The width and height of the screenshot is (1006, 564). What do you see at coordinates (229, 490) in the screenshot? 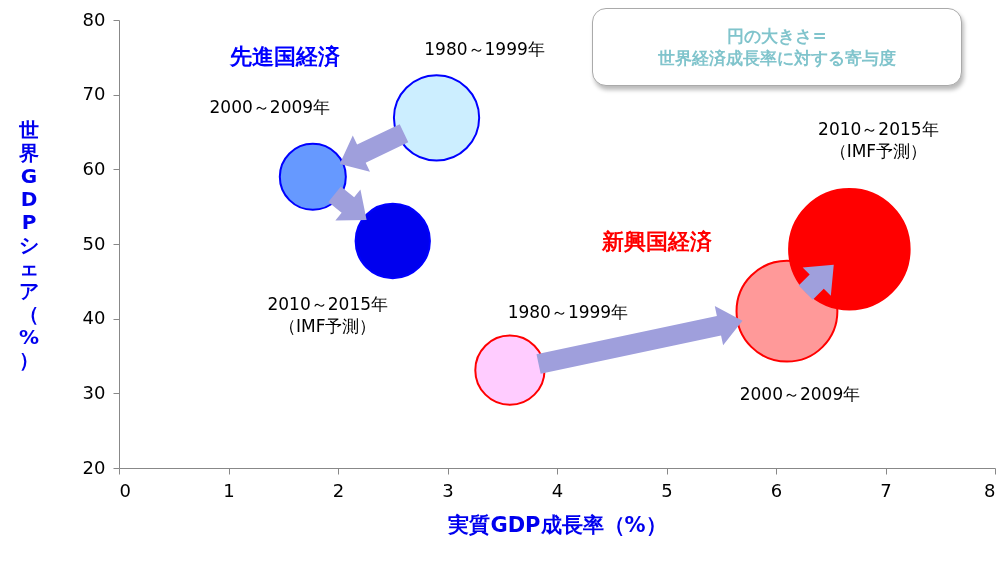
I see `x-tick-label: 1` at bounding box center [229, 490].